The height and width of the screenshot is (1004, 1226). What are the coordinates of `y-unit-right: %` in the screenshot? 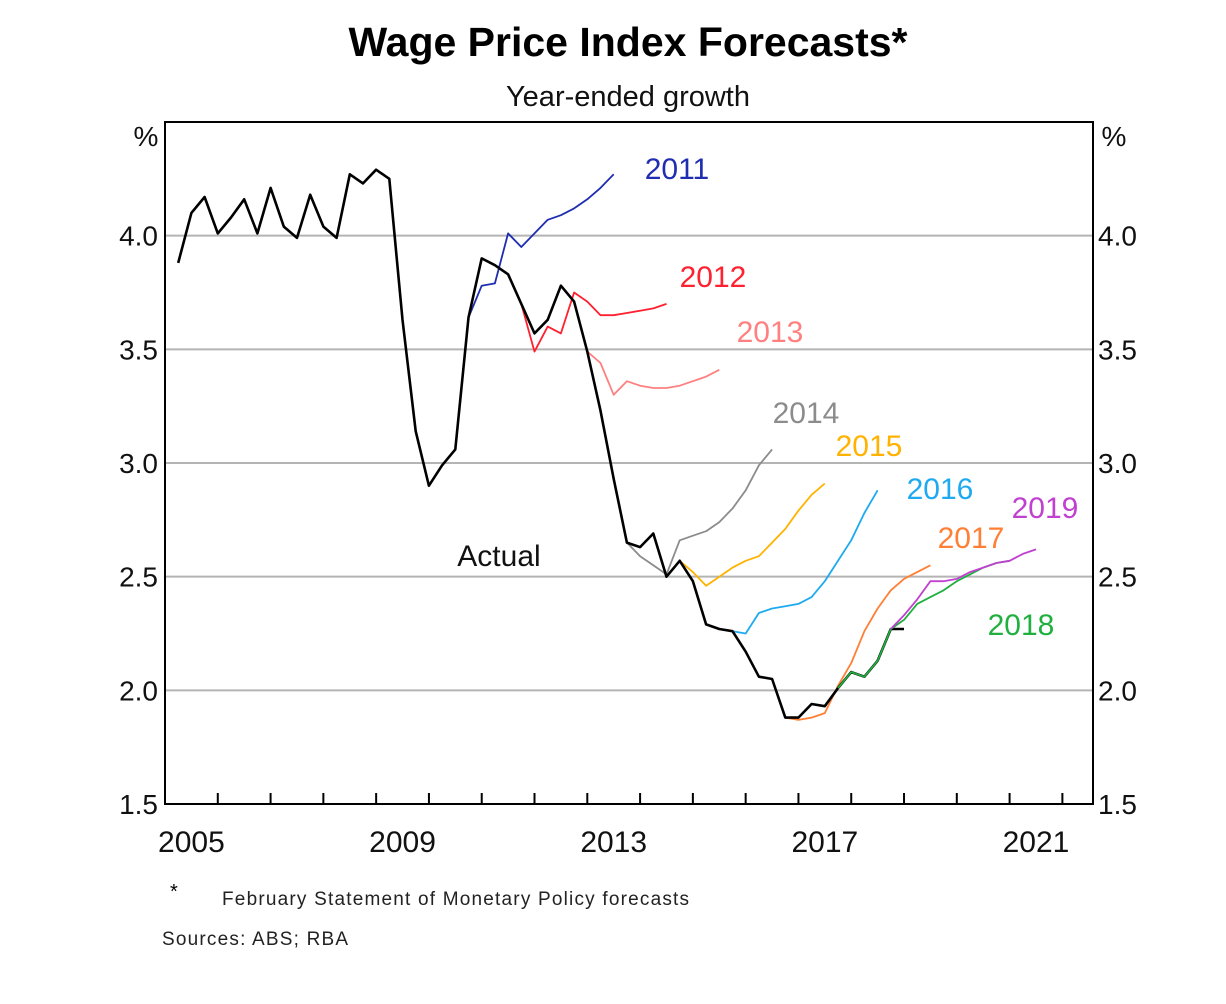 It's located at (1114, 136).